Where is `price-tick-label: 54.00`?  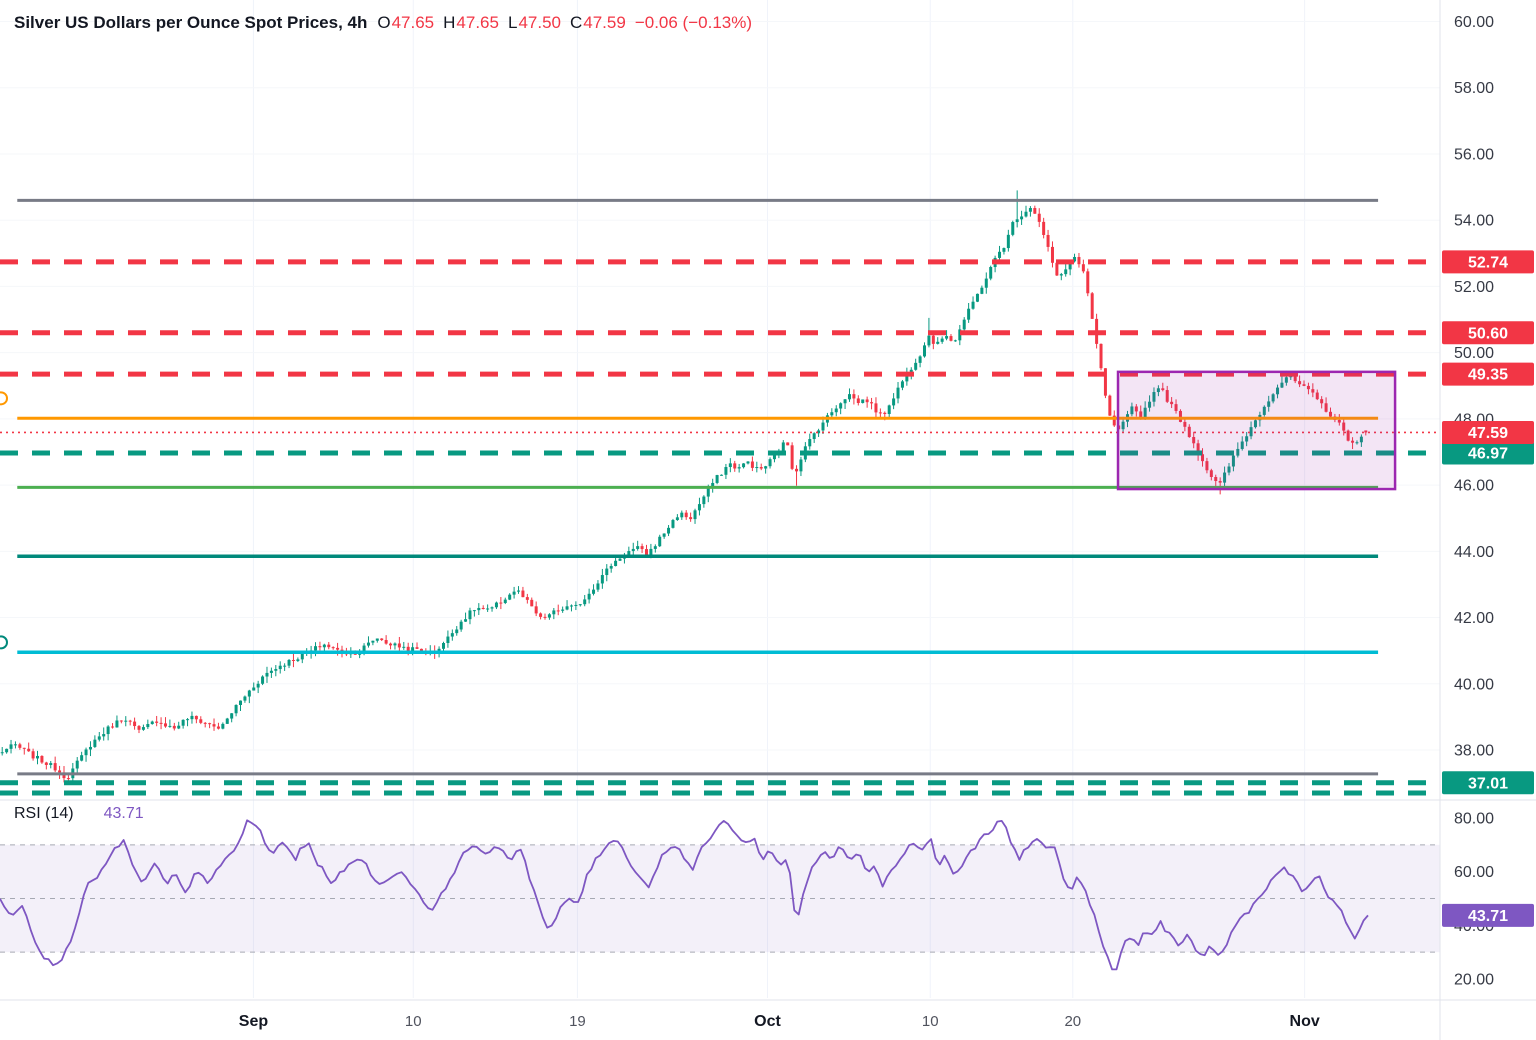
price-tick-label: 54.00 is located at coordinates (1474, 221).